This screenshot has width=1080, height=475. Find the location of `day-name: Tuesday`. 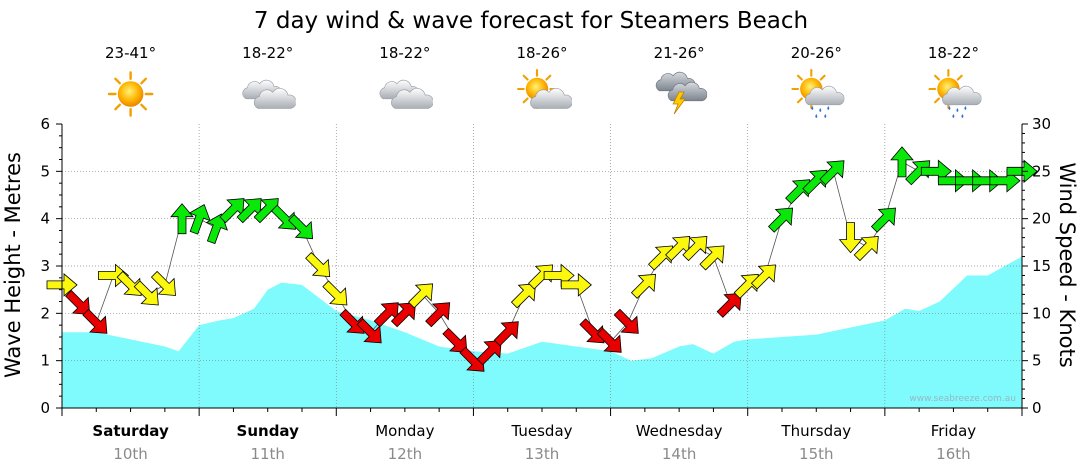

day-name: Tuesday is located at coordinates (541, 431).